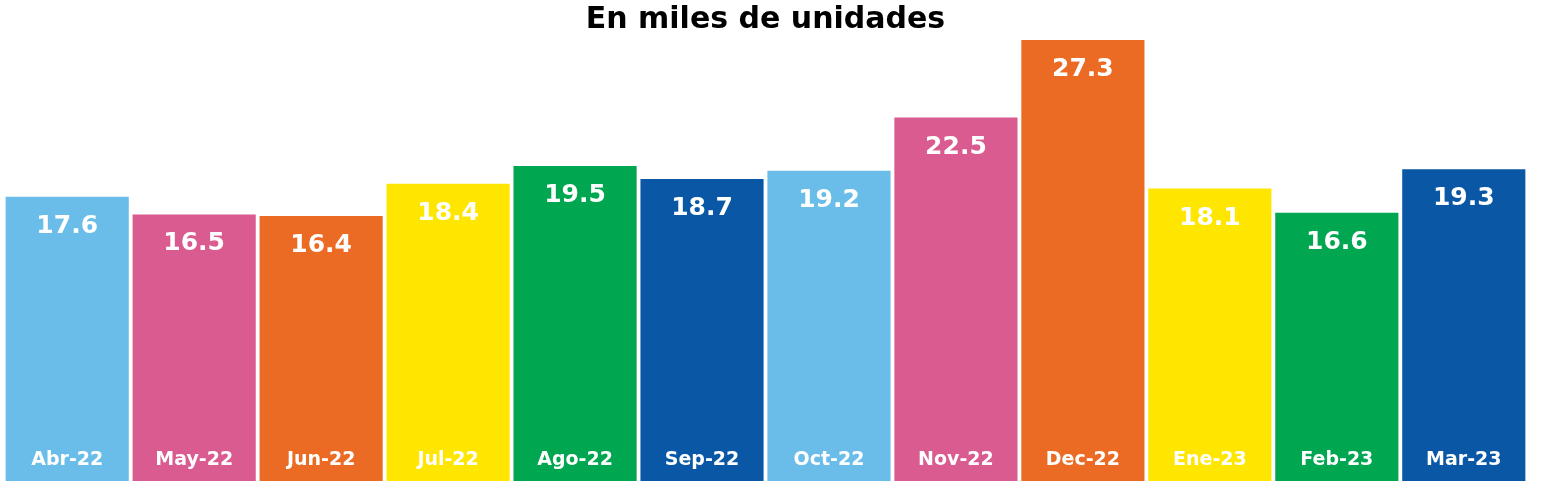 This screenshot has width=1541, height=493. Describe the element at coordinates (829, 198) in the screenshot. I see `data-label: 19.2` at that location.